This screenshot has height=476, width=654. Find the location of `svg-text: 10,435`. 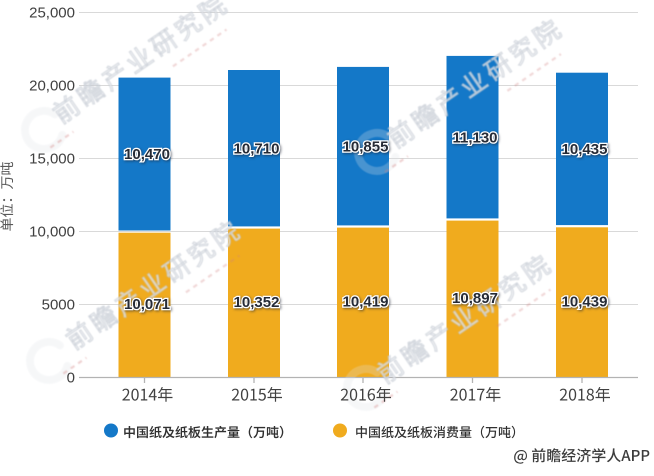

svg-text: 10,435 is located at coordinates (585, 149).